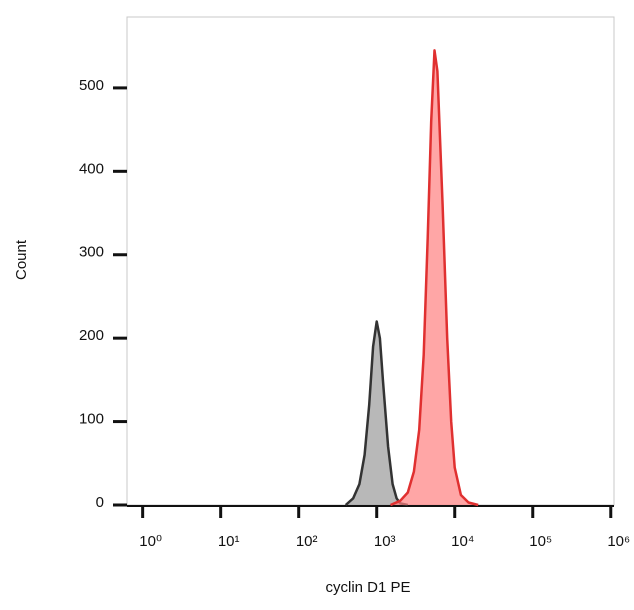  What do you see at coordinates (100, 502) in the screenshot?
I see `y-tick-label: 0` at bounding box center [100, 502].